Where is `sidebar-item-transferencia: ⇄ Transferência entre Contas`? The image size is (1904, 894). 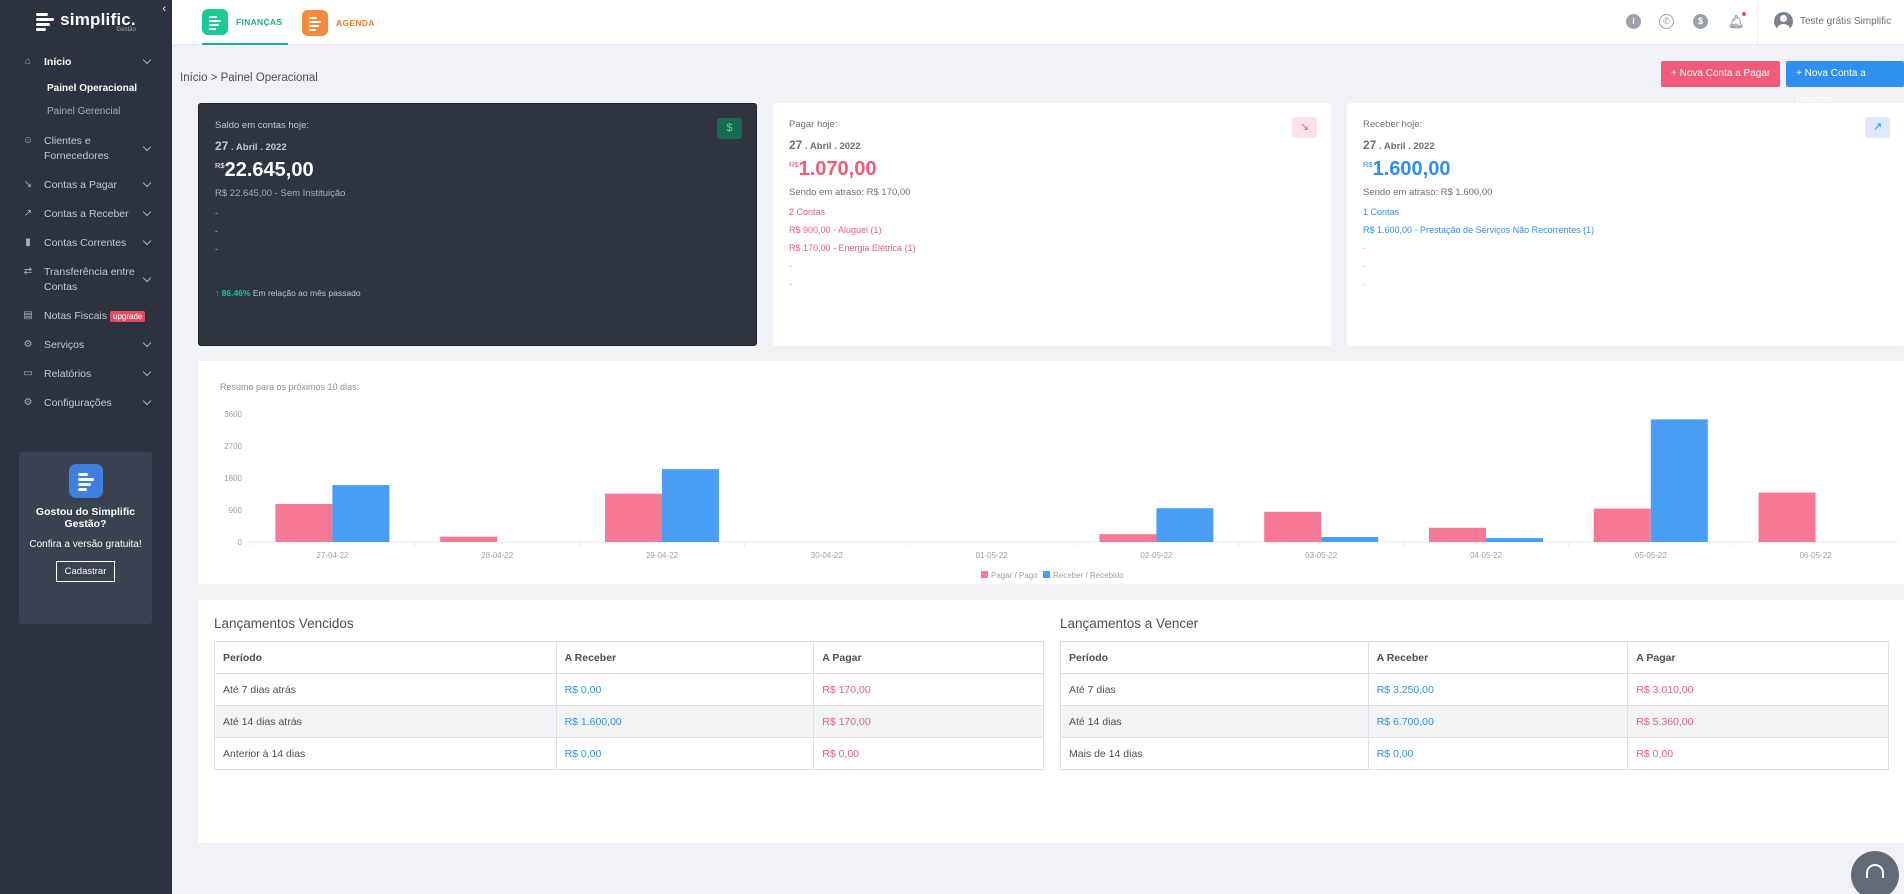 sidebar-item-transferencia: ⇄ Transferência entre Contas is located at coordinates (86, 280).